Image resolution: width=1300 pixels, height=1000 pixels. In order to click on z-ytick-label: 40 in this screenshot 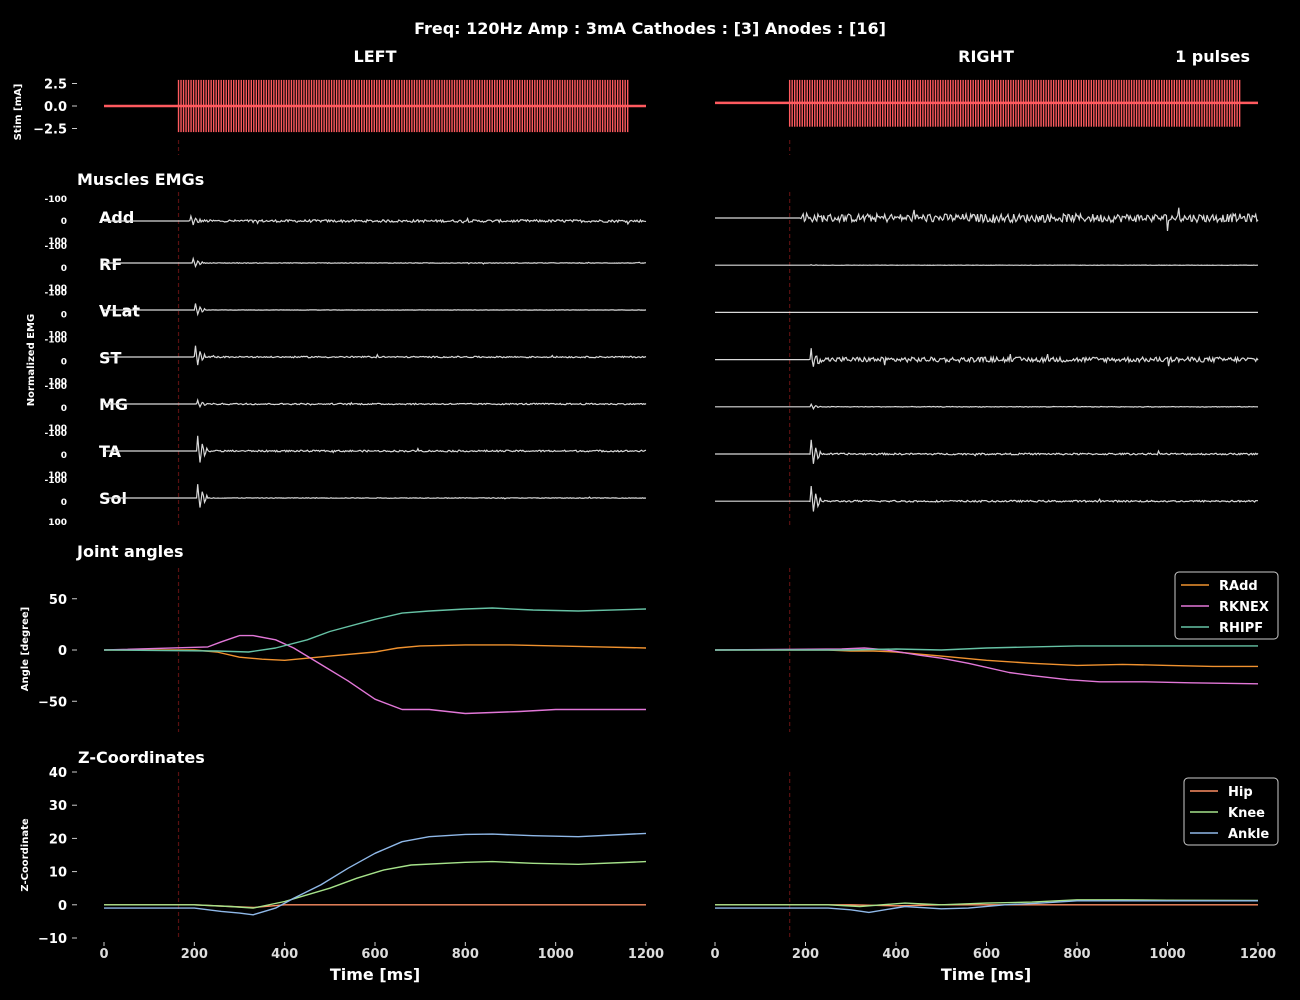, I will do `click(58, 773)`.